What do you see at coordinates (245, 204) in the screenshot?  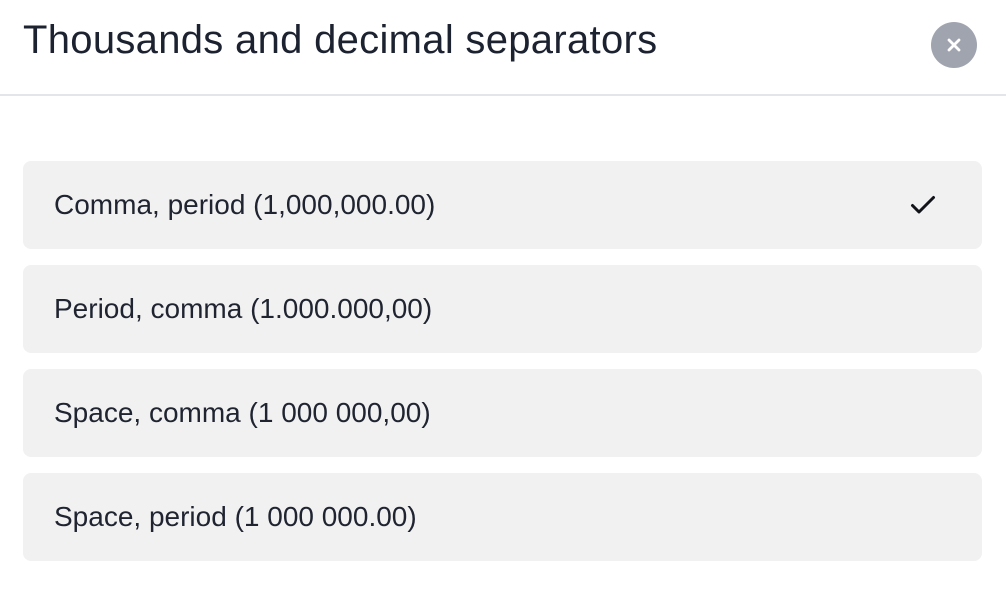 I see `option-label: Comma, period (1,000,000.00)` at bounding box center [245, 204].